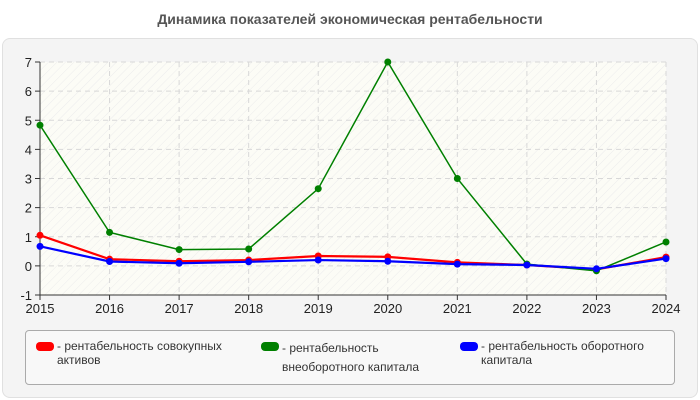 The width and height of the screenshot is (700, 400). Describe the element at coordinates (28, 62) in the screenshot. I see `svg-text: 7` at that location.